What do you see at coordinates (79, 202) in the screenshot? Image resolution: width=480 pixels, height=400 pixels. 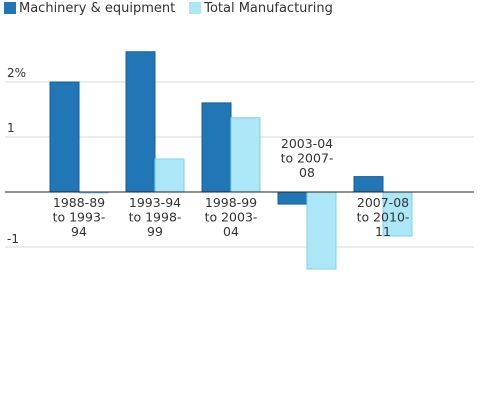 I see `category-label: 1988-89` at bounding box center [79, 202].